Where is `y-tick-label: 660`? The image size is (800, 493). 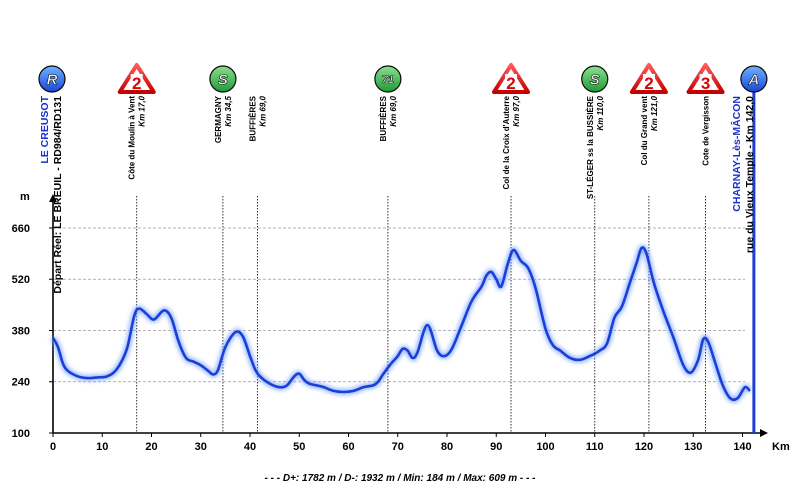
y-tick-label: 660 is located at coordinates (21, 229).